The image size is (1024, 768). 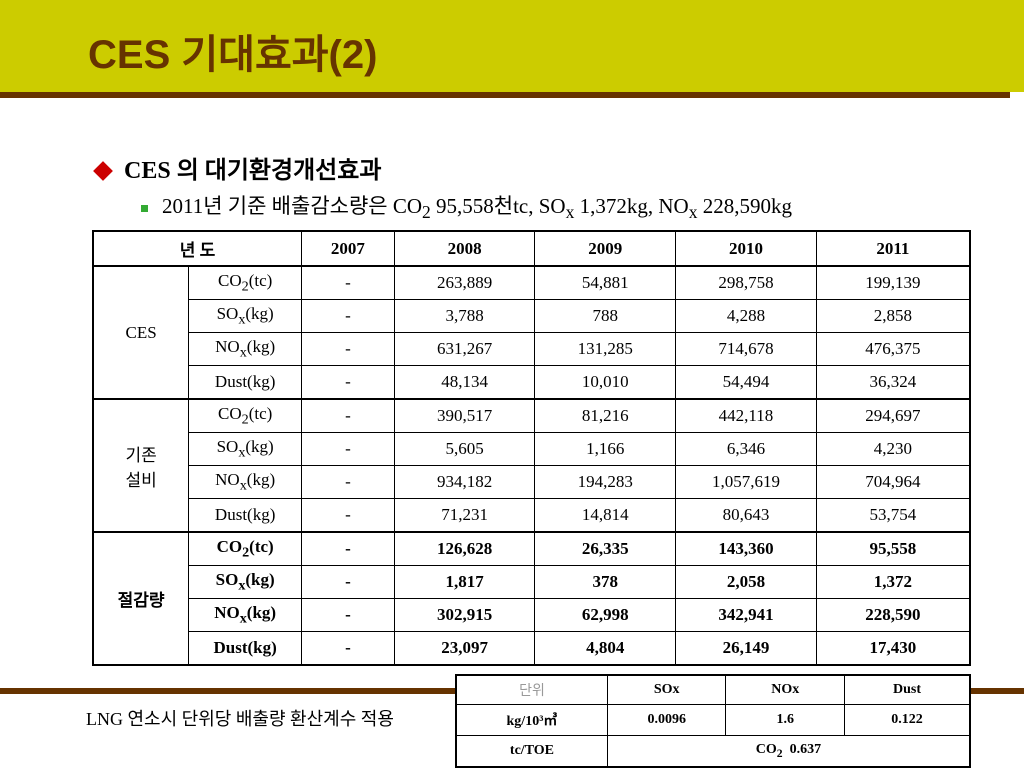 What do you see at coordinates (788, 751) in the screenshot?
I see `co2-conversion-value: CO2 0.637` at bounding box center [788, 751].